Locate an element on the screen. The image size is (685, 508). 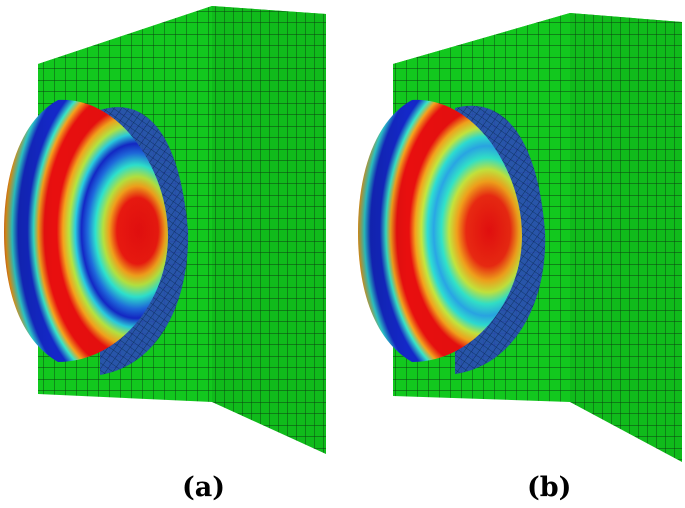
caption-a: (a) is located at coordinates (204, 487).